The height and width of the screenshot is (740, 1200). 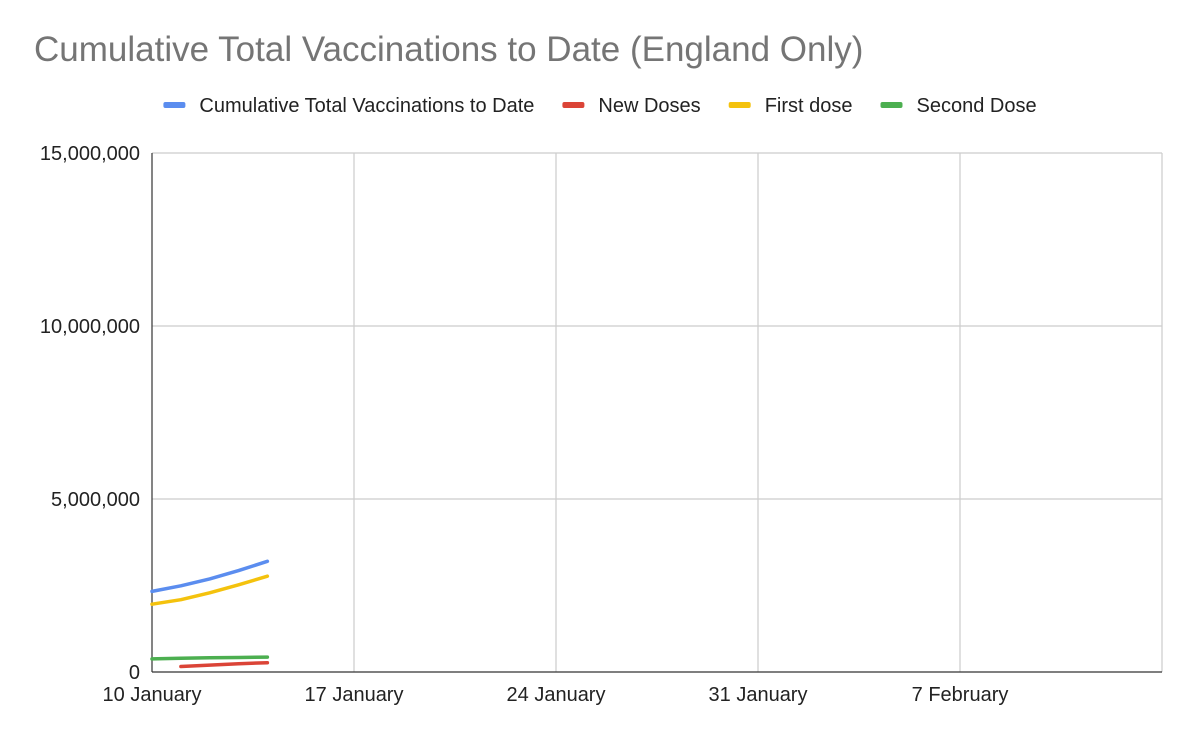 I want to click on legend-label: Second Dose, so click(x=977, y=106).